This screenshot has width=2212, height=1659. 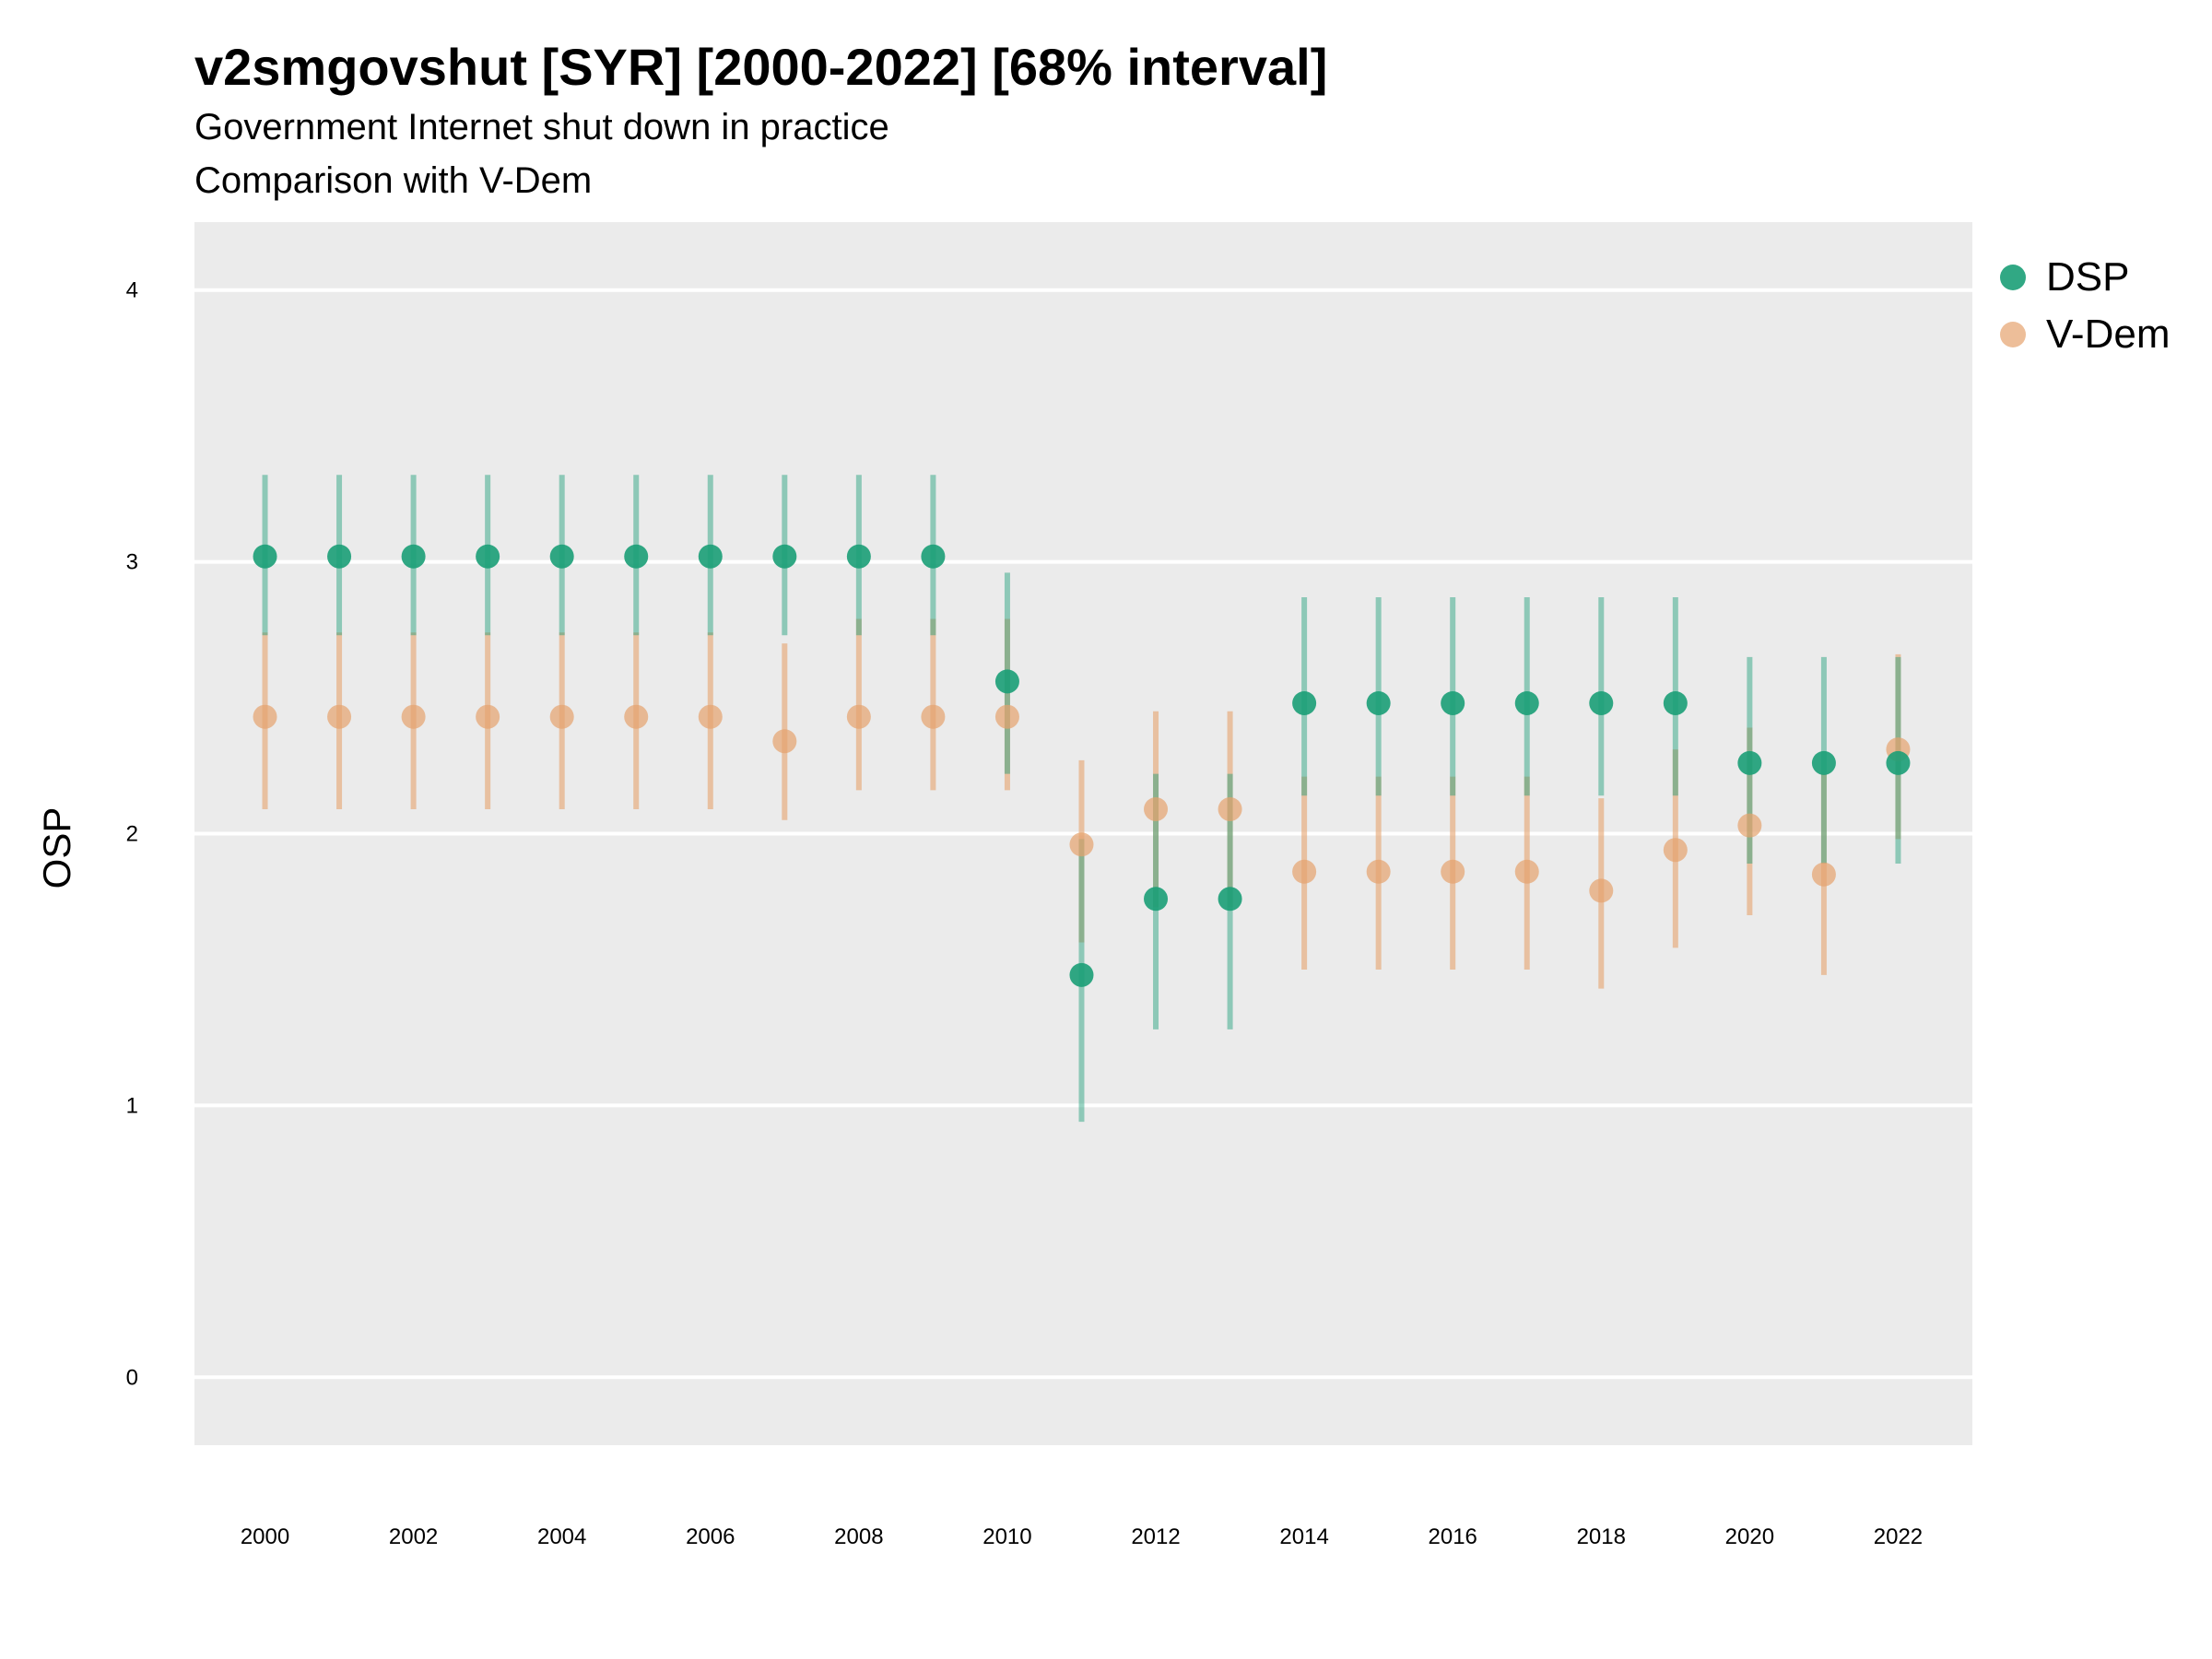 What do you see at coordinates (1155, 1536) in the screenshot?
I see `x-tick-label: 2012` at bounding box center [1155, 1536].